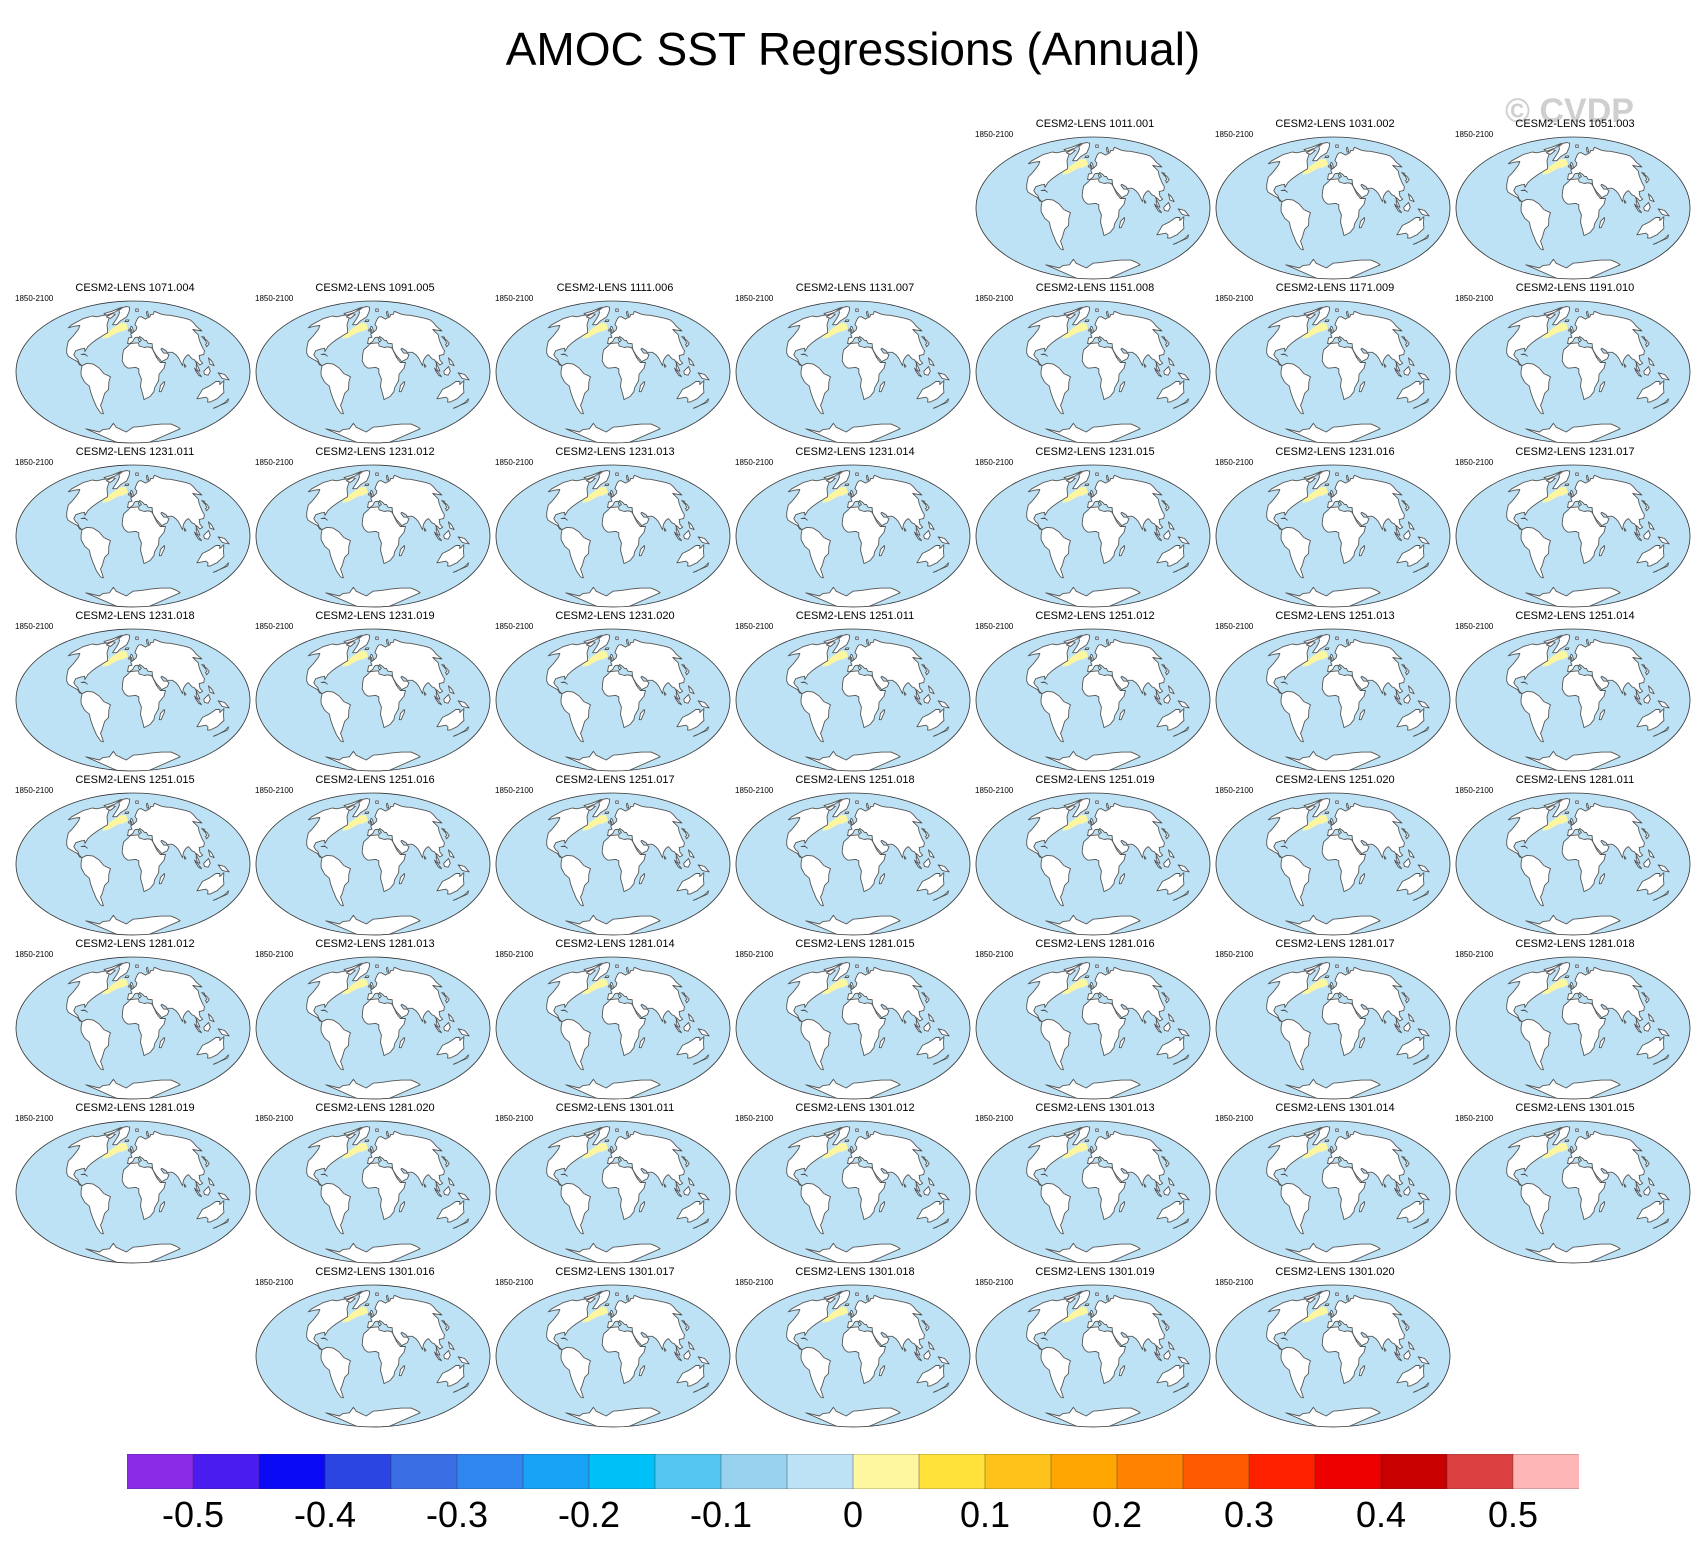  What do you see at coordinates (1411, 526) in the screenshot?
I see `land-philippines` at bounding box center [1411, 526].